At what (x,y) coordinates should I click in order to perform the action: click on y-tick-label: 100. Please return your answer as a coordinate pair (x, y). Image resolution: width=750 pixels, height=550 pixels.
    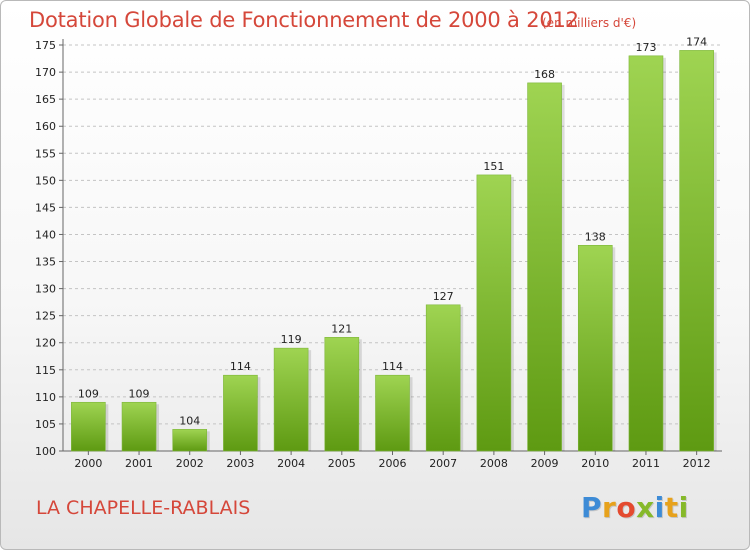
    Looking at the image, I should click on (45, 451).